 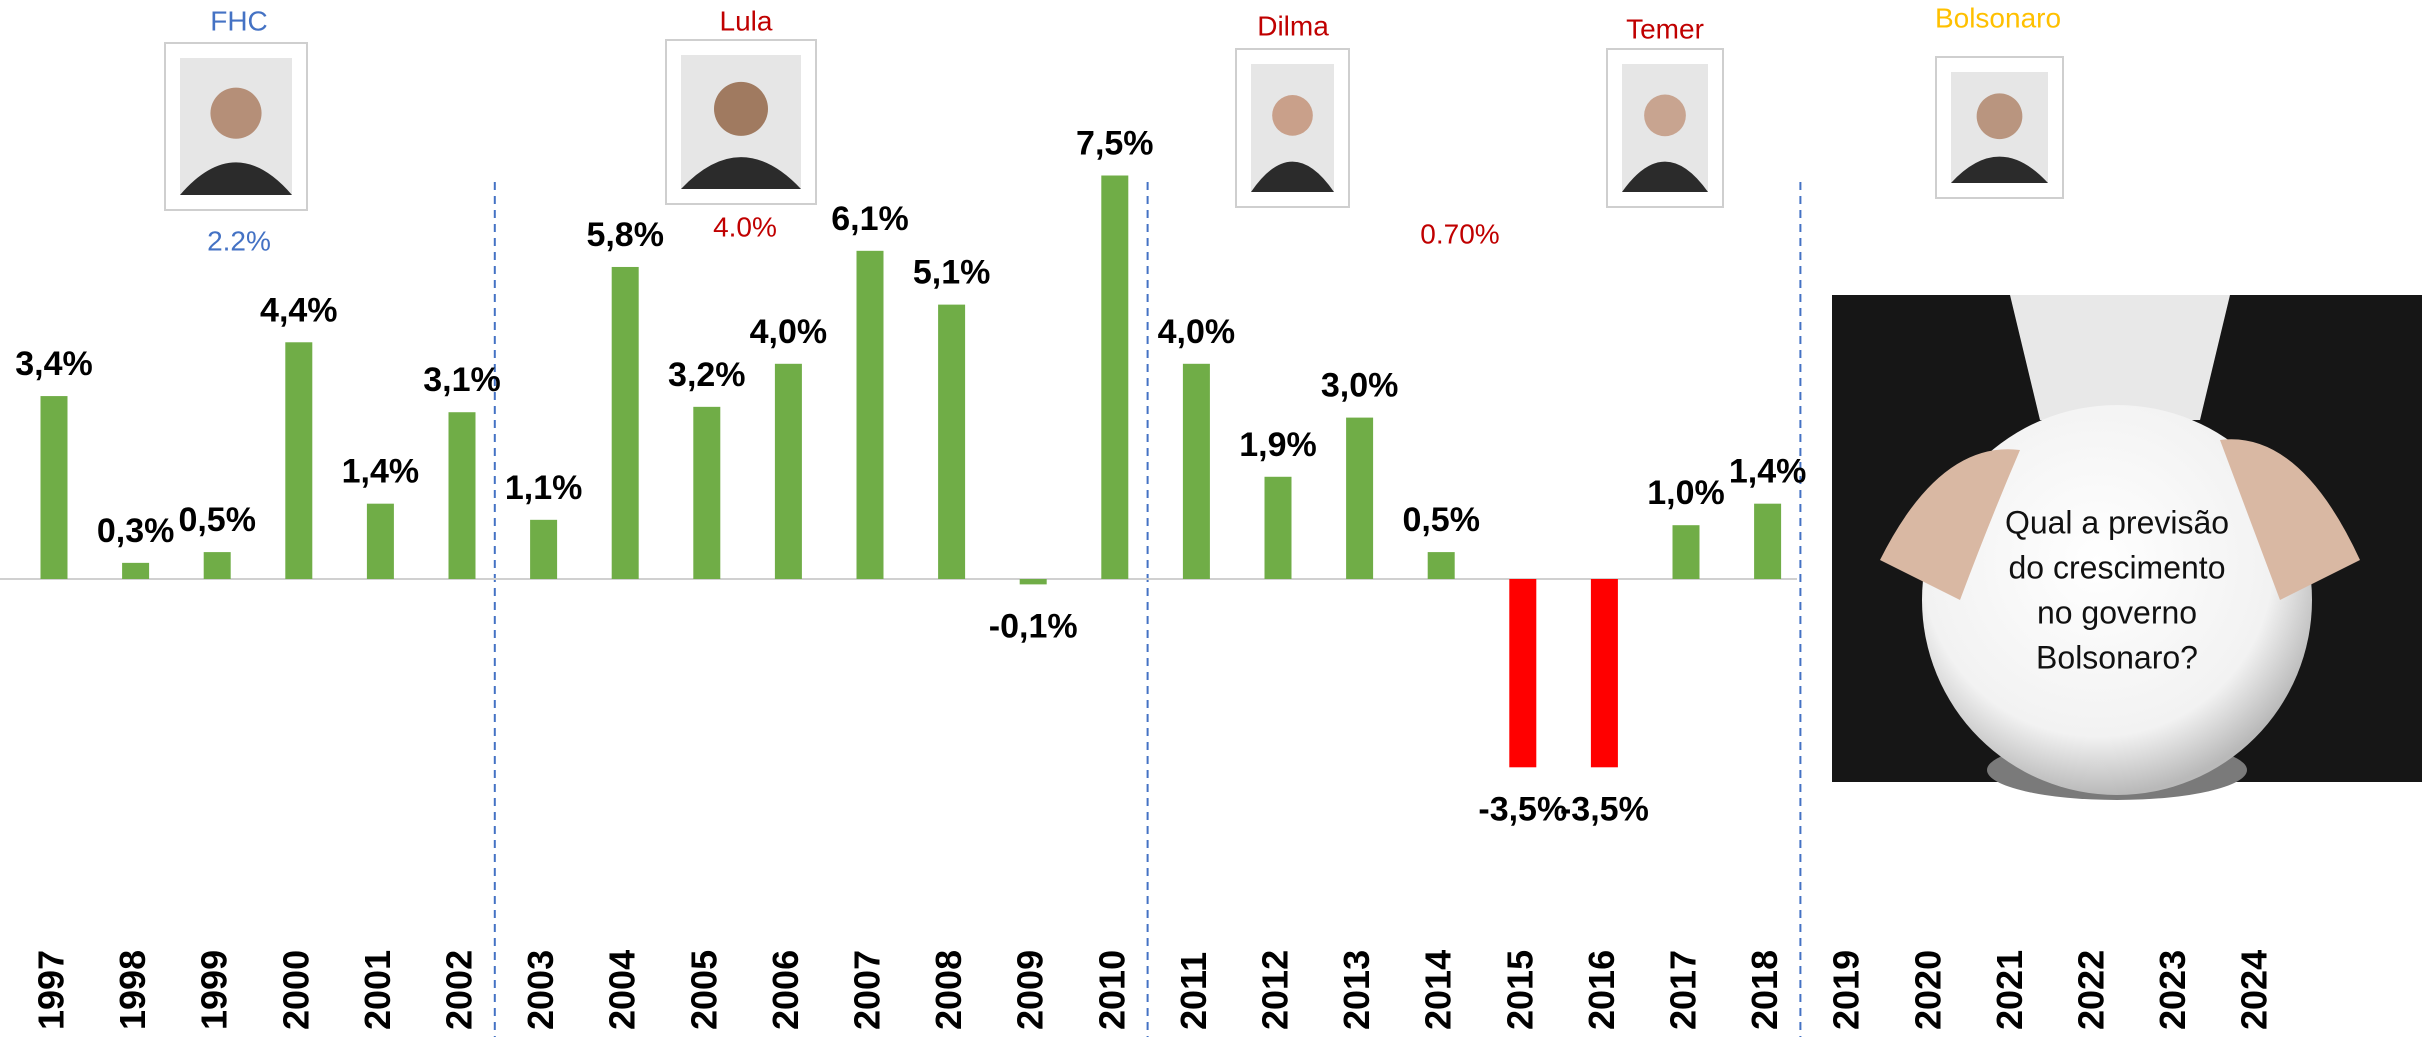 I want to click on value-label: 4,4%, so click(x=299, y=310).